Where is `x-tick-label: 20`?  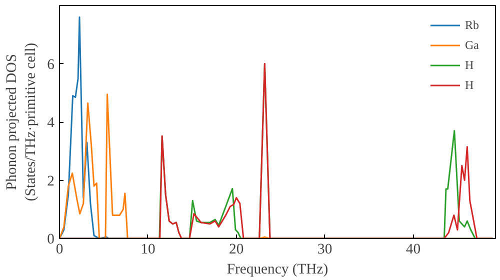 x-tick-label: 20 is located at coordinates (236, 250).